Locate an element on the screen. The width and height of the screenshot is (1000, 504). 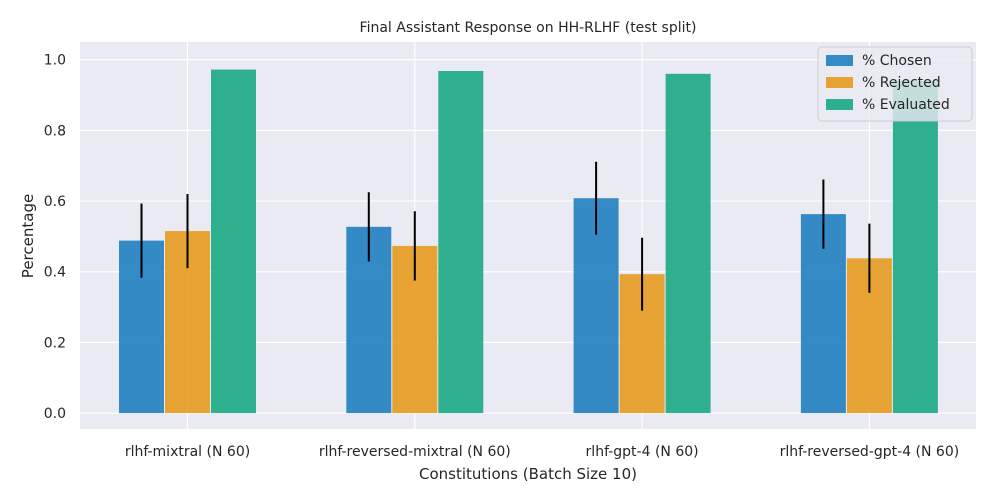
x-tick-label: rlhf-gpt-4 (N 60) is located at coordinates (642, 452).